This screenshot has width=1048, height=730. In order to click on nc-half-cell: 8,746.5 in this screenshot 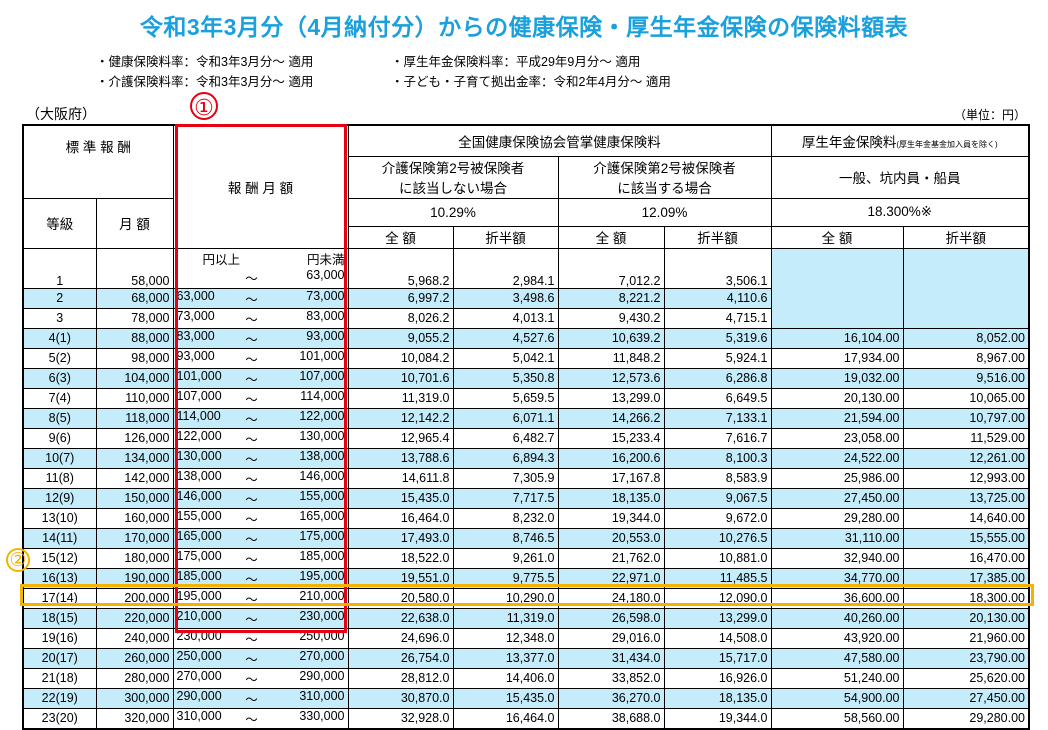, I will do `click(505, 538)`.